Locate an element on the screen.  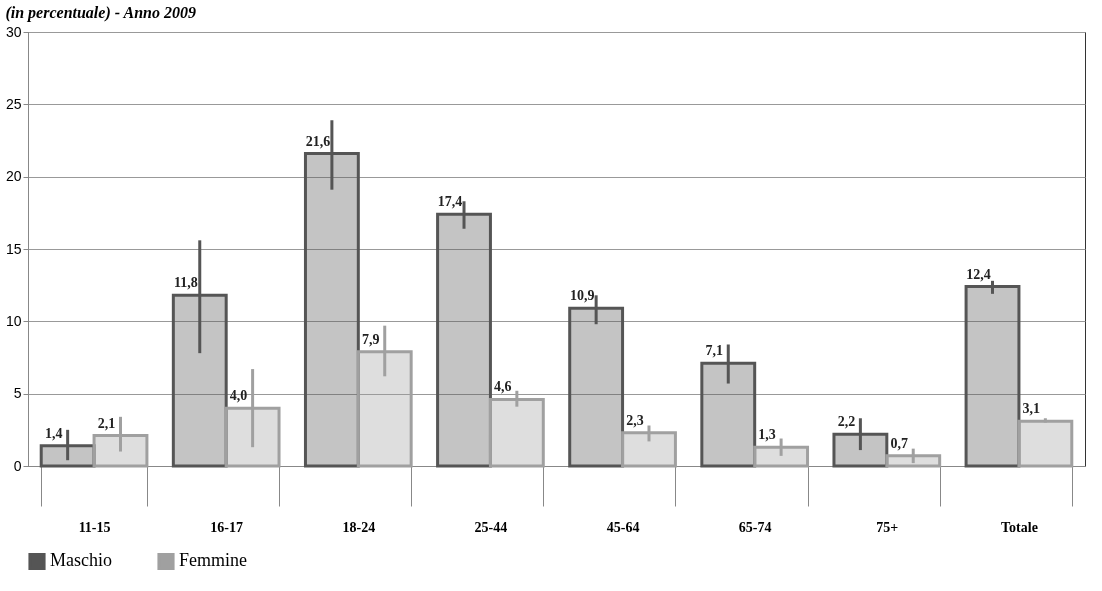
y-tick-label: 5 is located at coordinates (17, 393).